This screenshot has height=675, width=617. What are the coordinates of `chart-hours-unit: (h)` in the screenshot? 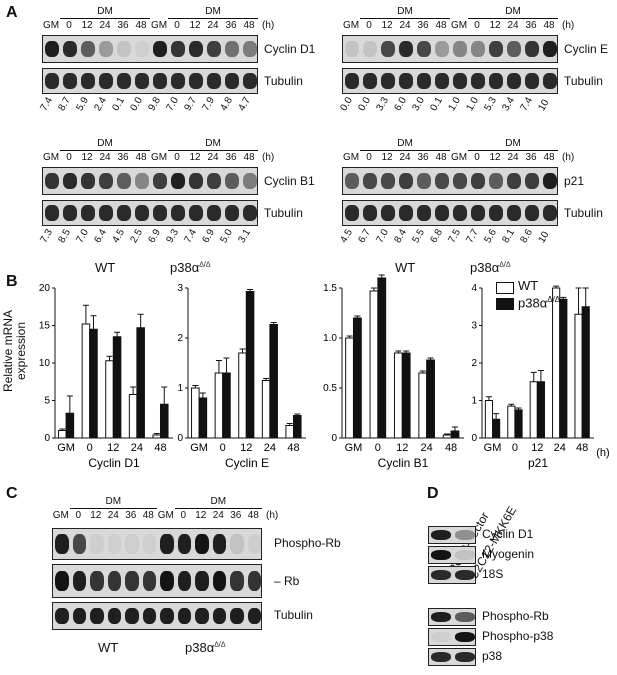 It's located at (602, 453).